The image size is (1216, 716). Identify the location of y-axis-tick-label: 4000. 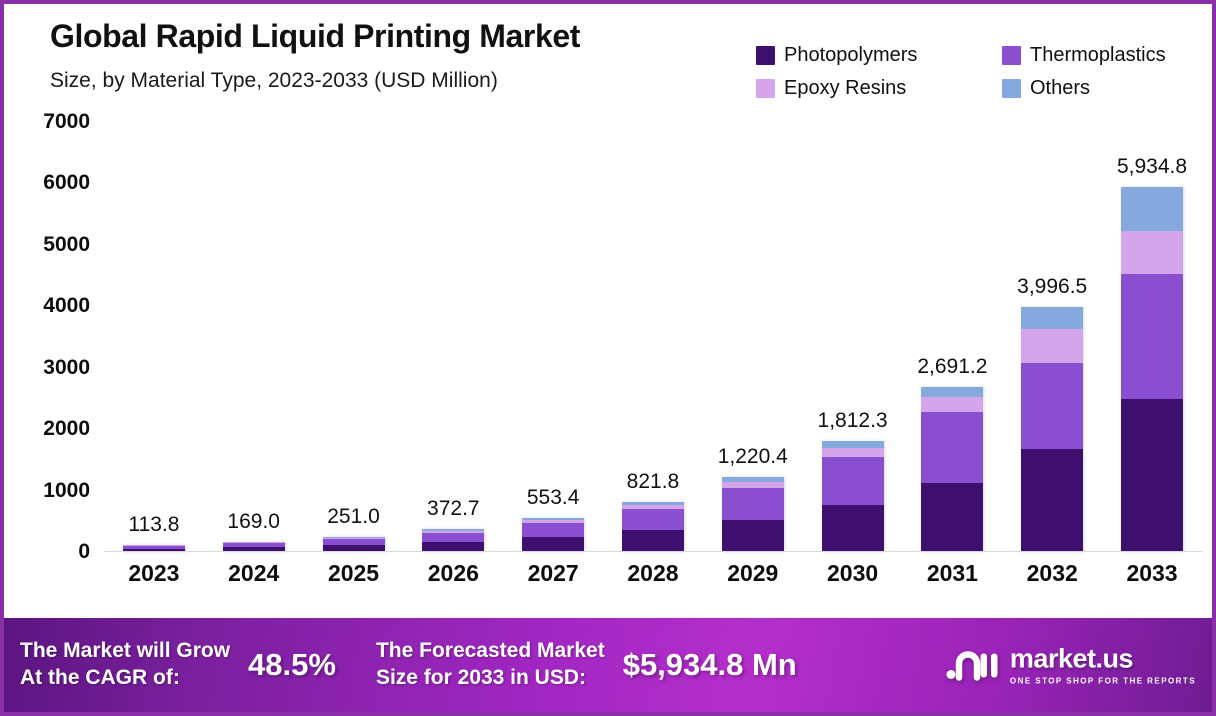
(66, 306).